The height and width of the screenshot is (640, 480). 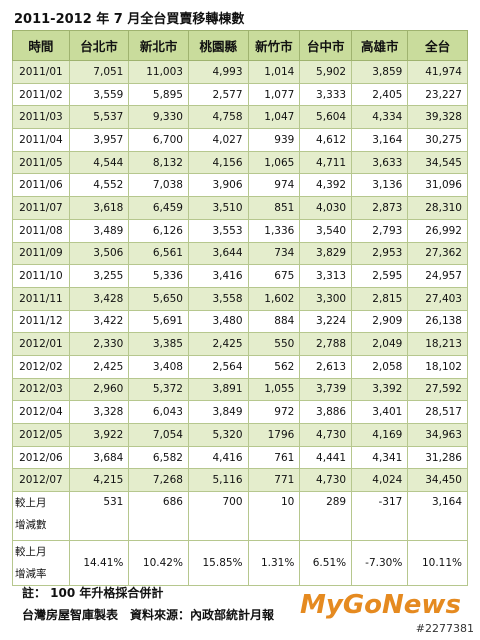 What do you see at coordinates (158, 185) in the screenshot?
I see `cell: 7,038` at bounding box center [158, 185].